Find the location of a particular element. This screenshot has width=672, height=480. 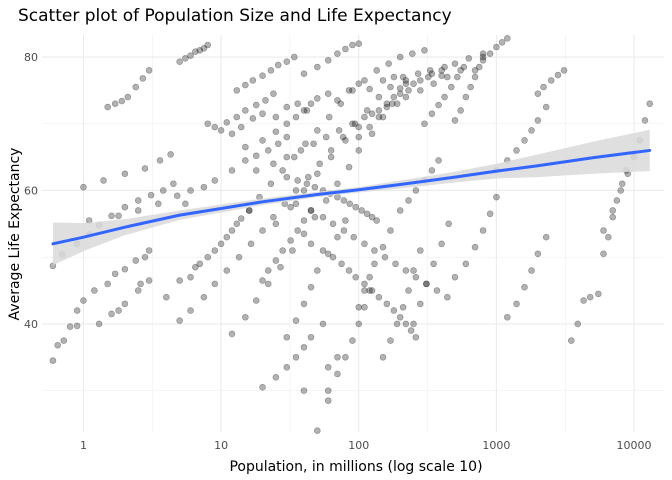

y-tick-label: 60 is located at coordinates (31, 190).